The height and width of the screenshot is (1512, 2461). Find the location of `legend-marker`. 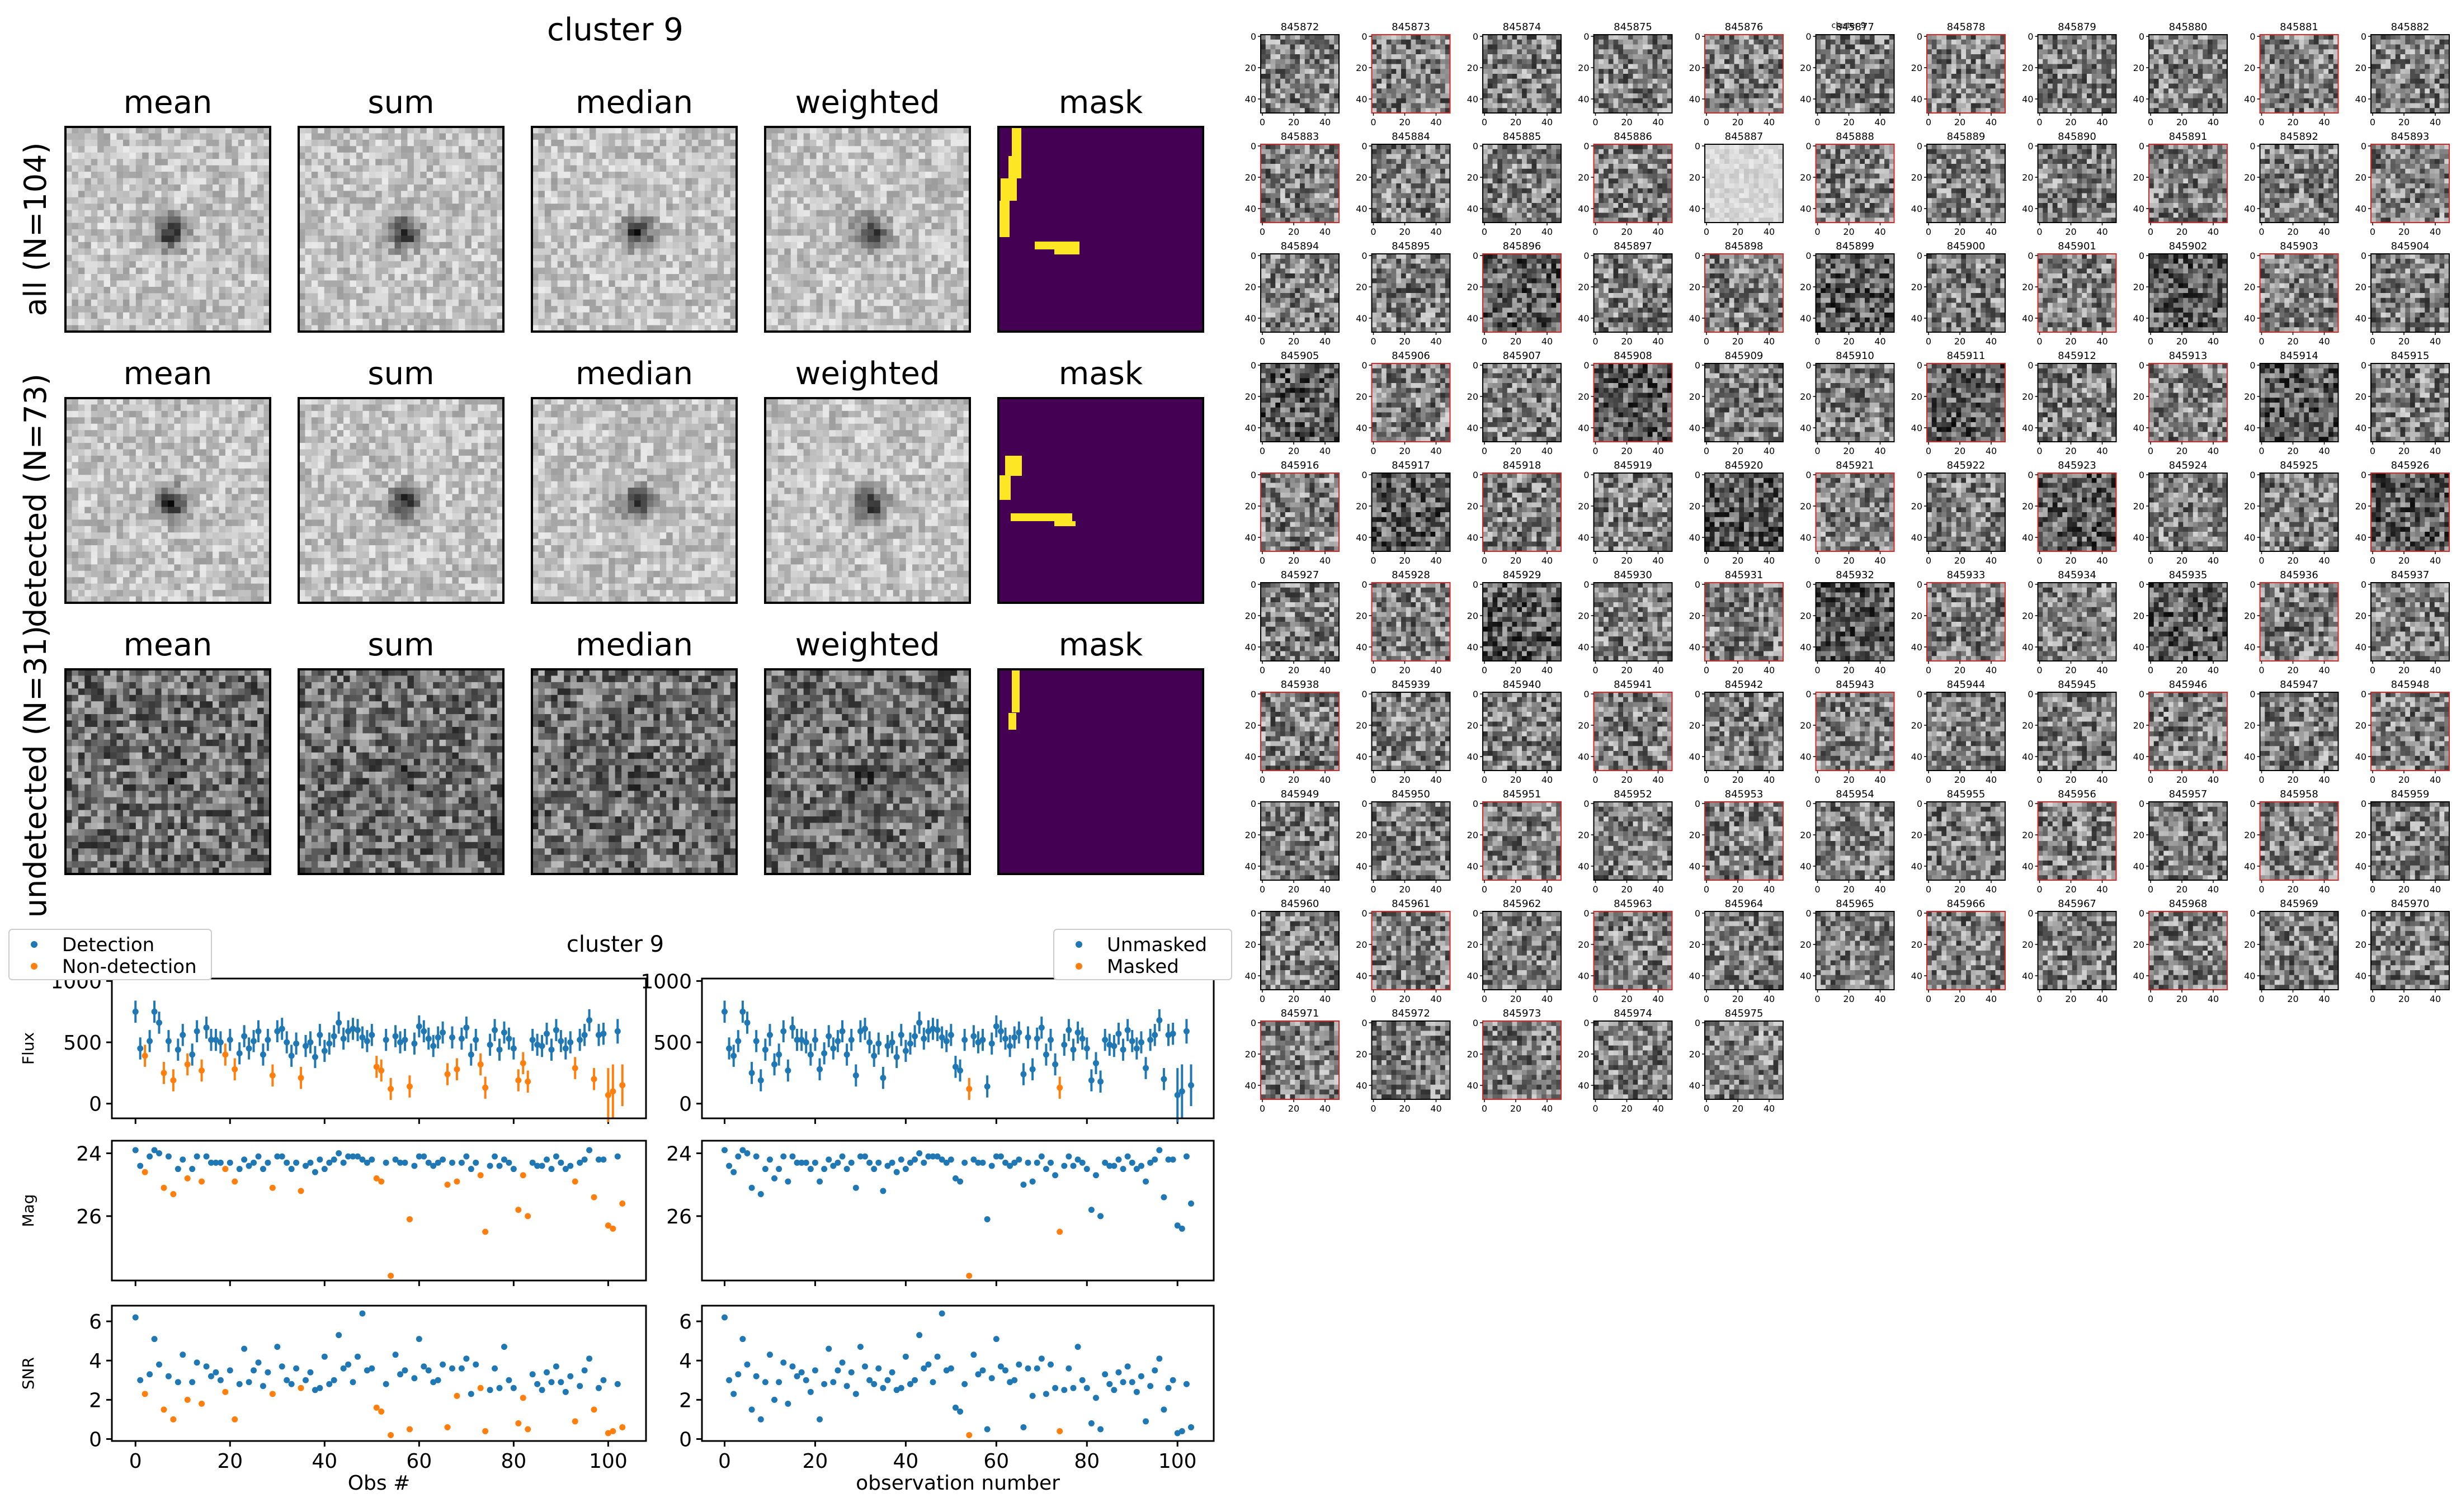

legend-marker is located at coordinates (34, 944).